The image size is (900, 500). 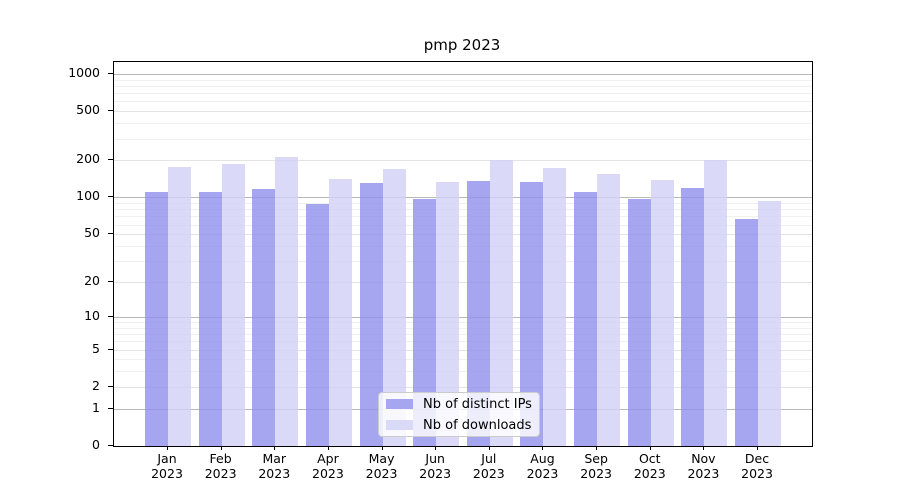 What do you see at coordinates (477, 404) in the screenshot?
I see `legend-label-distinct-ips: Nb of distinct IPs` at bounding box center [477, 404].